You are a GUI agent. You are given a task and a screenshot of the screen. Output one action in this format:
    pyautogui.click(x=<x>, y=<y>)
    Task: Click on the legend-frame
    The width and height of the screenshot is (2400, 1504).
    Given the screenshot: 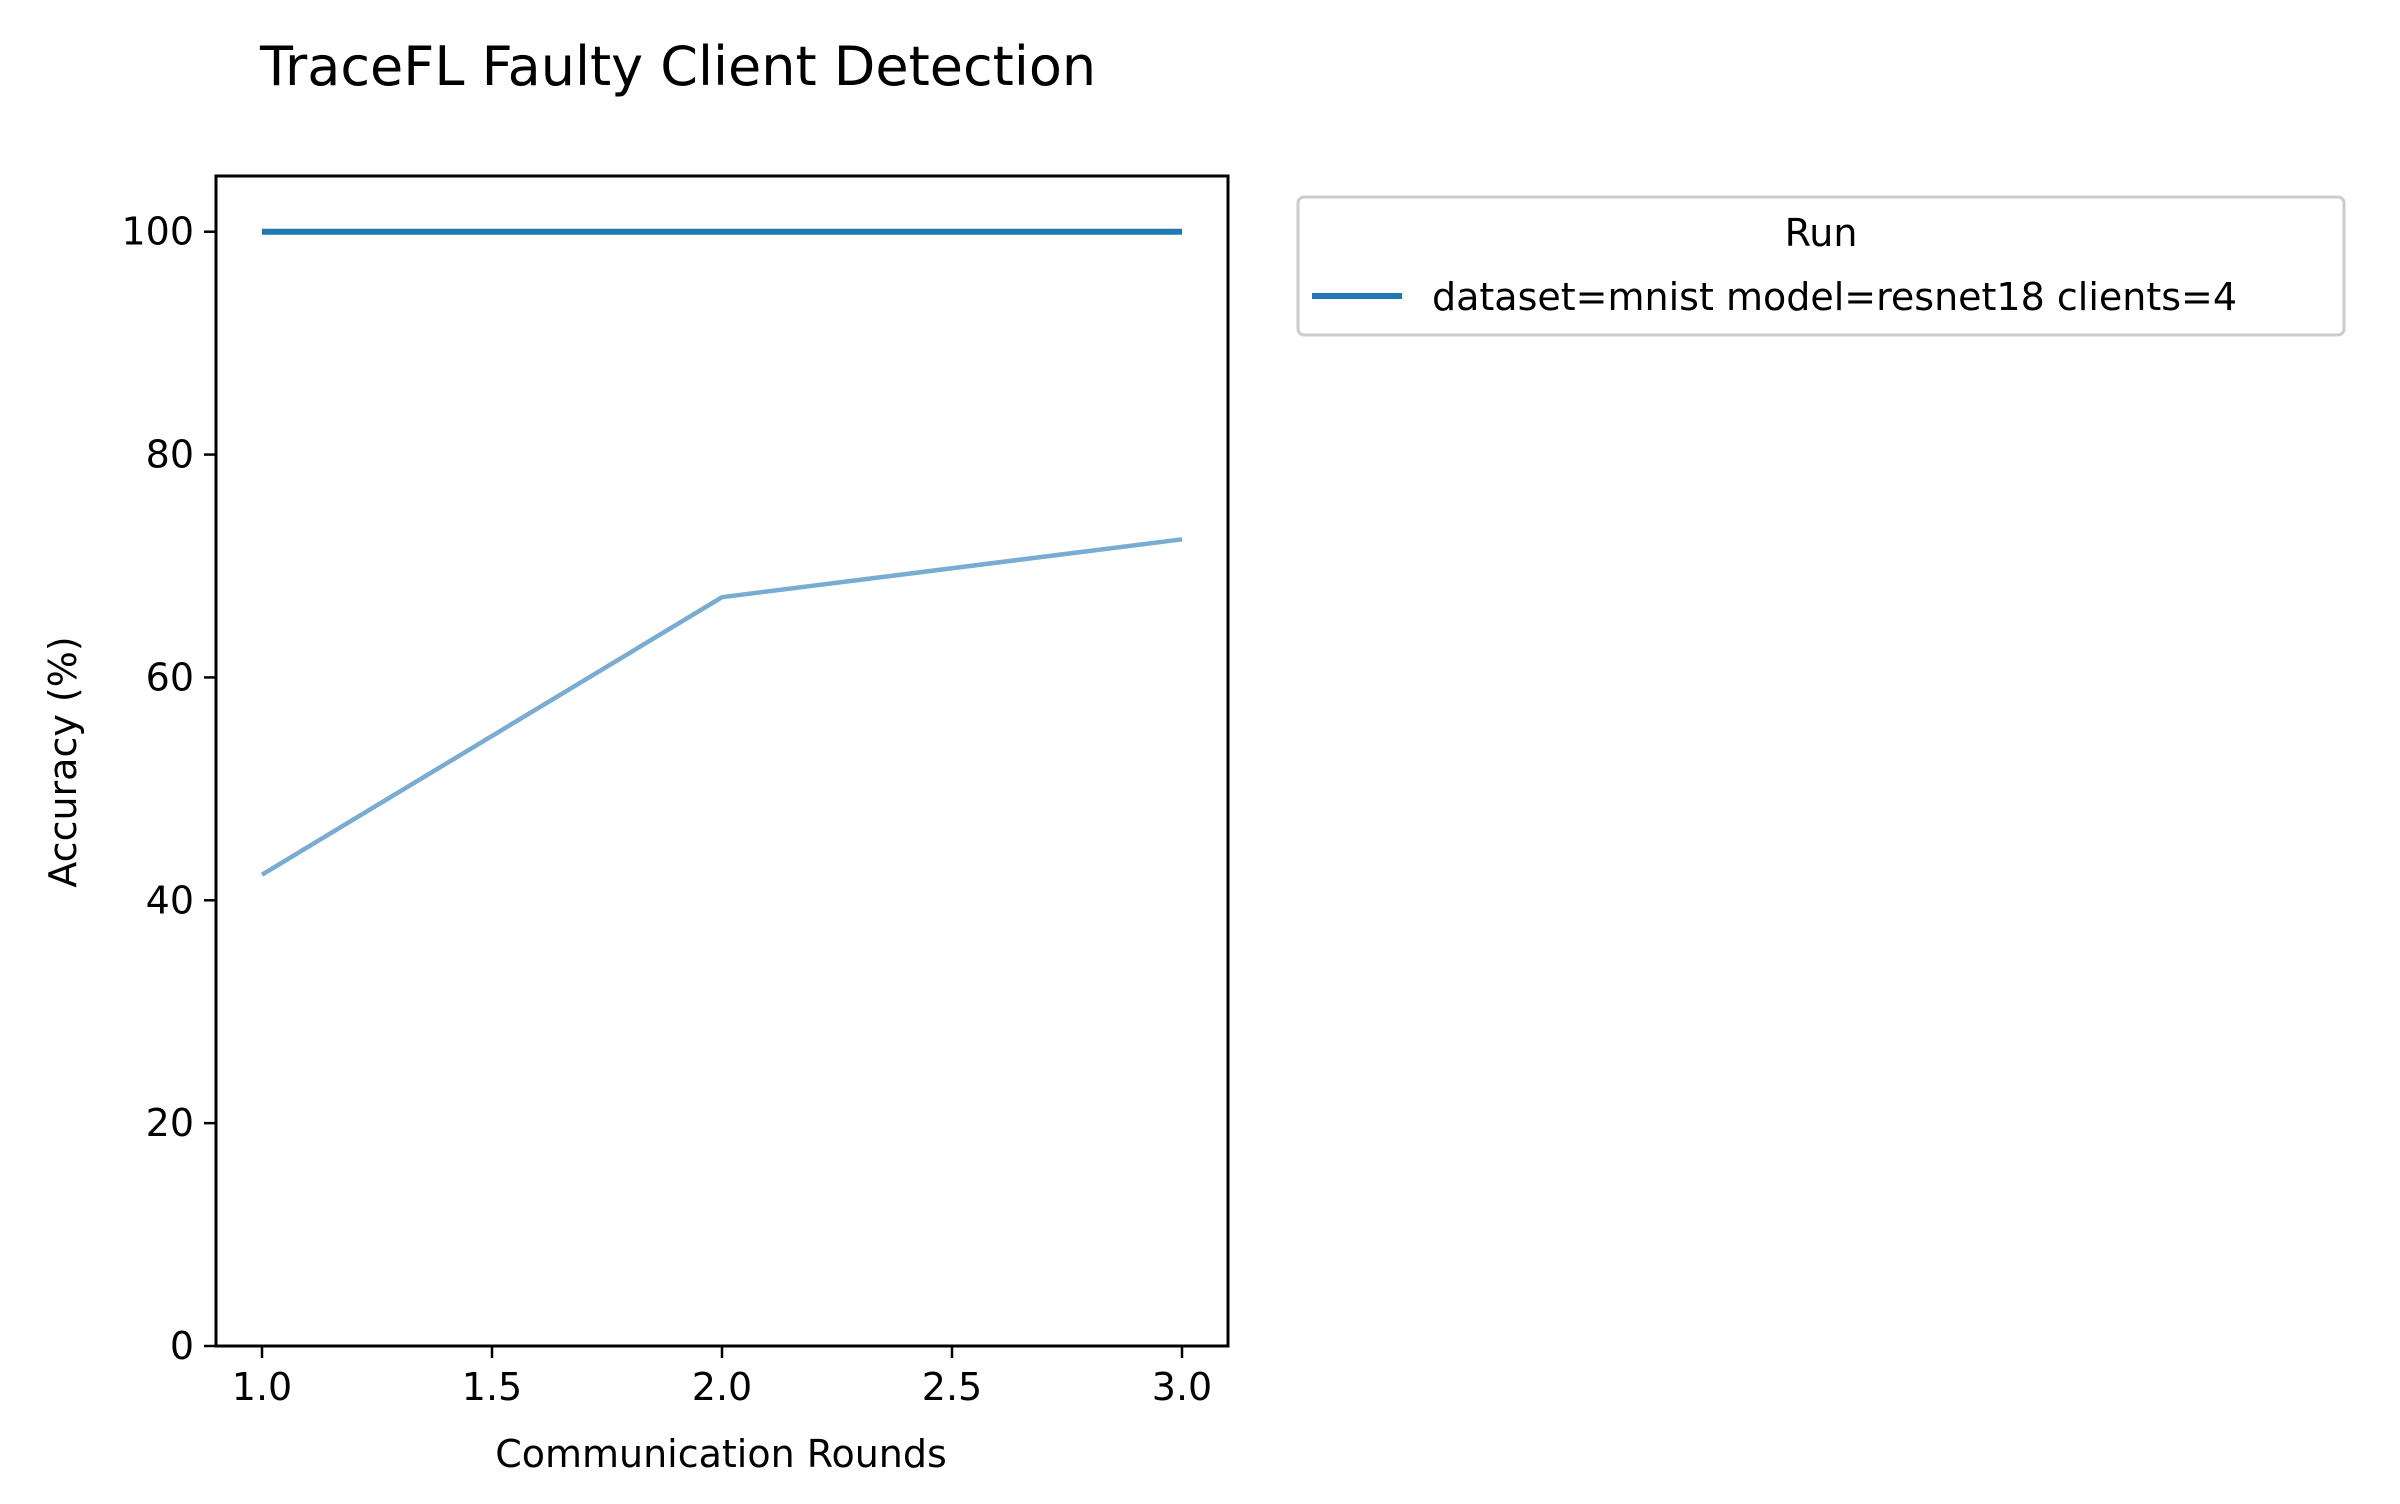 What is the action you would take?
    pyautogui.click(x=1821, y=266)
    